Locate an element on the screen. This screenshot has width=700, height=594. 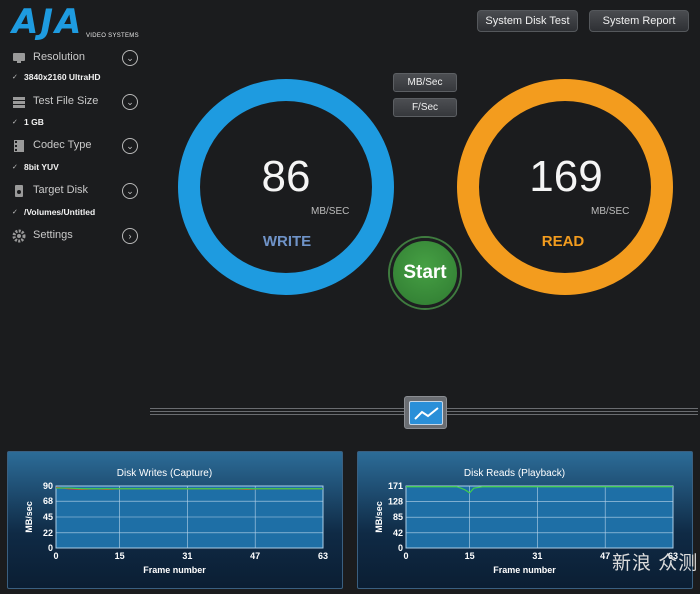
read-speed-unit: MB/SEC is located at coordinates (610, 211).